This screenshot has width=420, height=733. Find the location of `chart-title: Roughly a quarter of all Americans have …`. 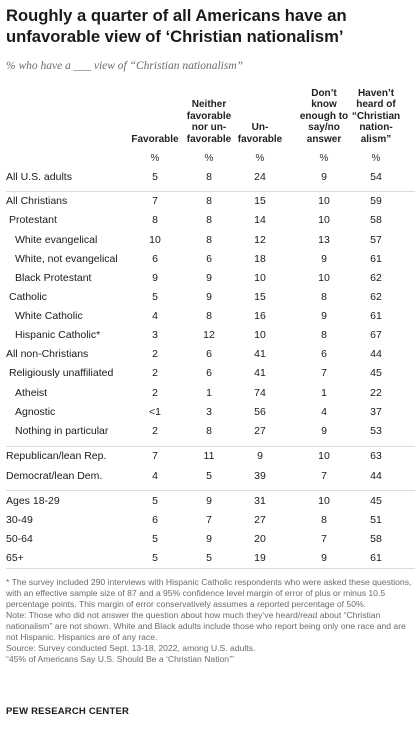

chart-title: Roughly a quarter of all Americans have … is located at coordinates (176, 26).